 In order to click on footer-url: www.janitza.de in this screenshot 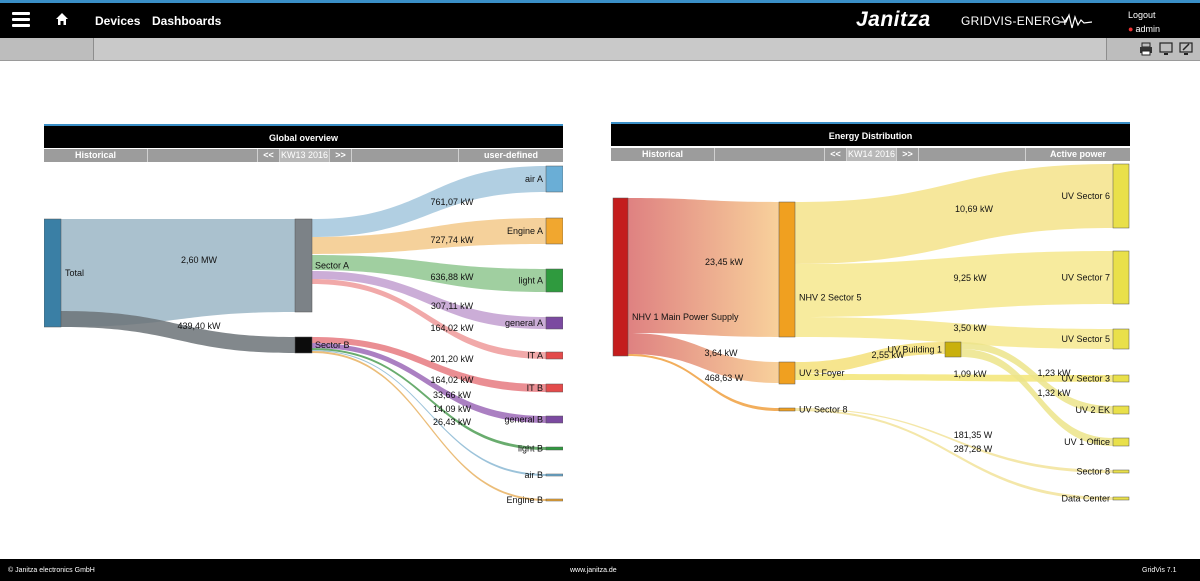, I will do `click(593, 570)`.